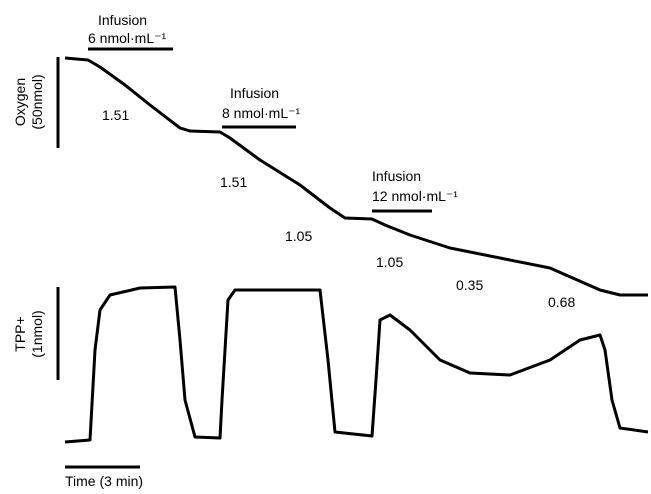 The width and height of the screenshot is (651, 494). What do you see at coordinates (469, 285) in the screenshot?
I see `rate-label: 0.35` at bounding box center [469, 285].